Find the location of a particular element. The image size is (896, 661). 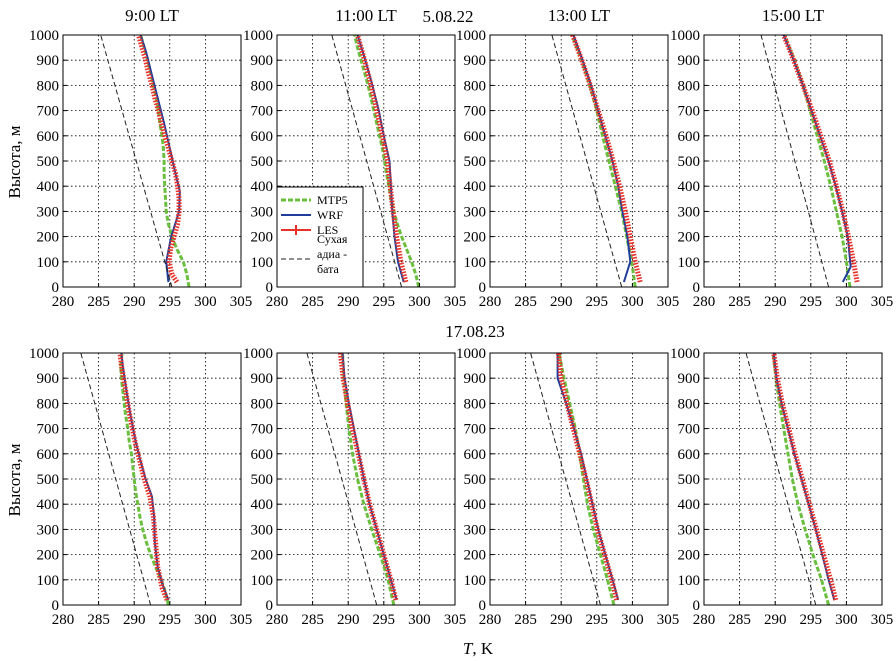

x-axis-symbol: T is located at coordinates (468, 648).